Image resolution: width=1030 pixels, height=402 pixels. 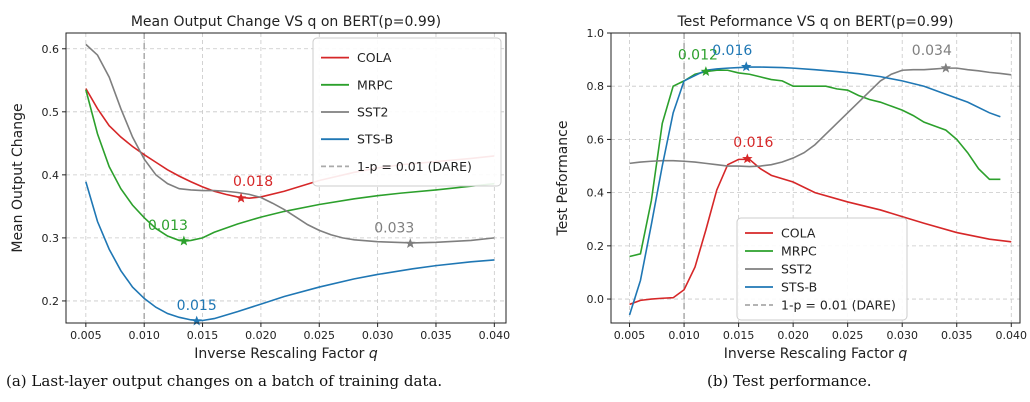 I want to click on y-tick-label: 0.5, so click(x=51, y=112).